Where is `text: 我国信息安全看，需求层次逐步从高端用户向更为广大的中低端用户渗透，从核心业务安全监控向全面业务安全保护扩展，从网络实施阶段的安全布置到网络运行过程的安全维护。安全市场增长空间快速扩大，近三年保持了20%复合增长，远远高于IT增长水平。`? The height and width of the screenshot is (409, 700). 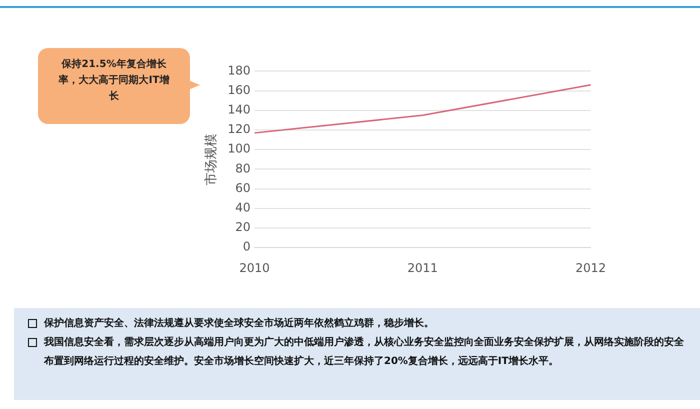
text: 我国信息安全看，需求层次逐步从高端用户向更为广大的中低端用户渗透，从核心业务安全监控向全面业务安全保护扩展，从网络实施阶段的安全布置到网络运行过程的安全维护。安全市场增长空间快速扩大，近三年保持了20%复合增长，远远高于IT增长水平。 is located at coordinates (364, 352).